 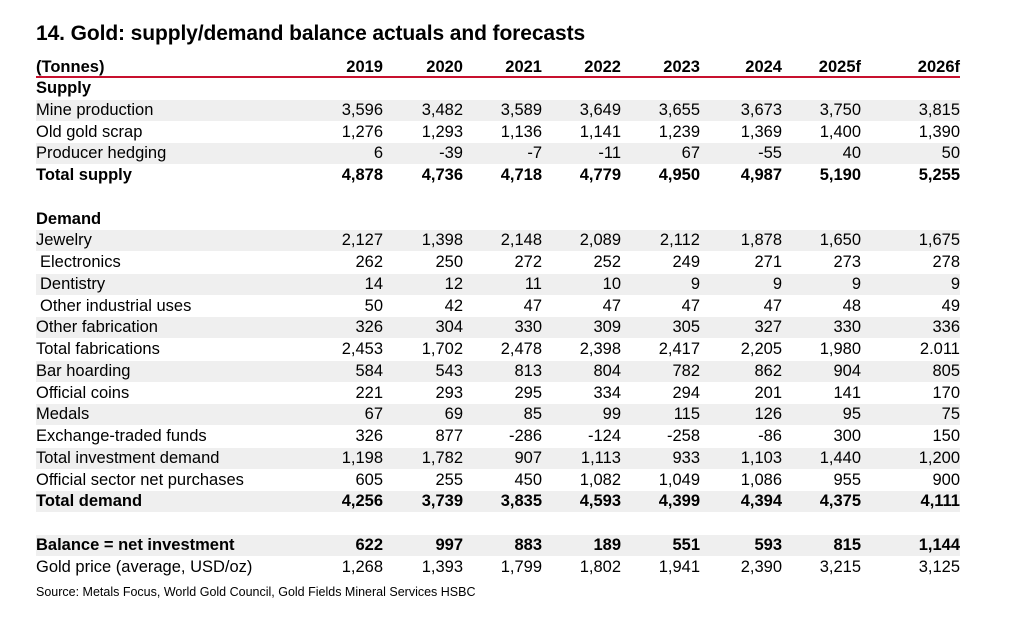 I want to click on table-row-other-industrial-uses: Other industrial uses 50 42 47 47 47 47 48 49, so click(x=498, y=306).